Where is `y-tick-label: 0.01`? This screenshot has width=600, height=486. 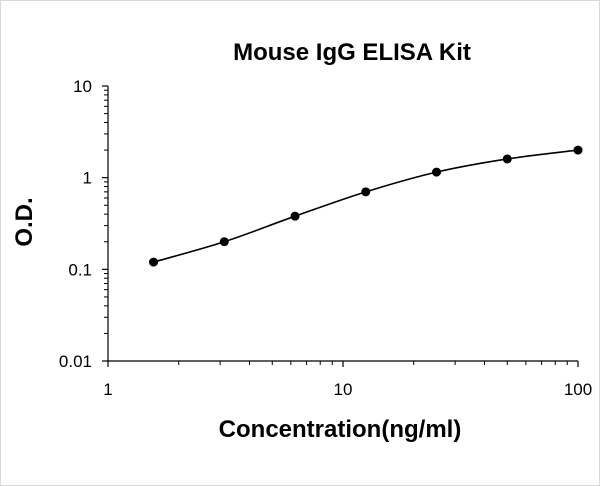 y-tick-label: 0.01 is located at coordinates (75, 361).